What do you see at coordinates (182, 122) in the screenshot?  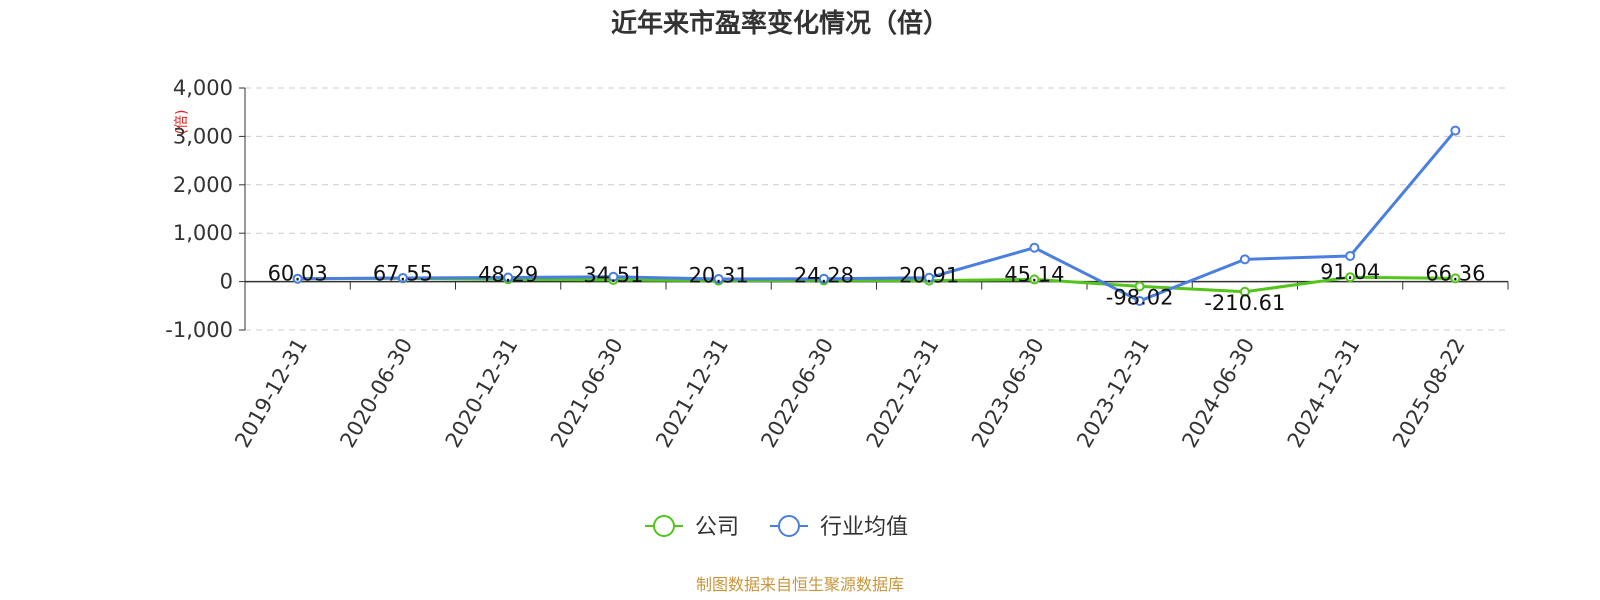 I see `y-axis-unit-label: (倍)` at bounding box center [182, 122].